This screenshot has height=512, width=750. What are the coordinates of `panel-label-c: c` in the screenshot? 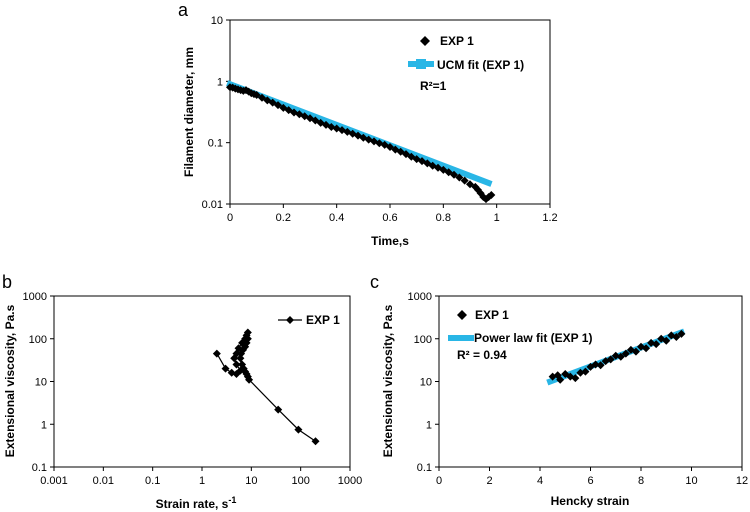 It's located at (374, 282).